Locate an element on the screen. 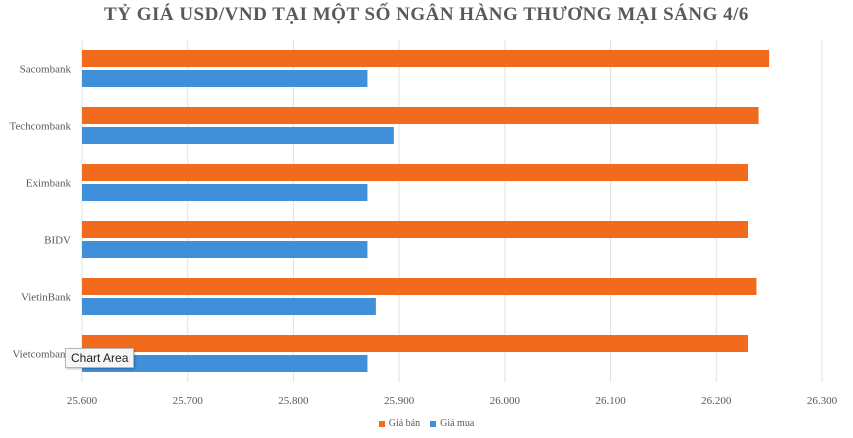 This screenshot has height=438, width=853. category-label: VietinBank is located at coordinates (46, 298).